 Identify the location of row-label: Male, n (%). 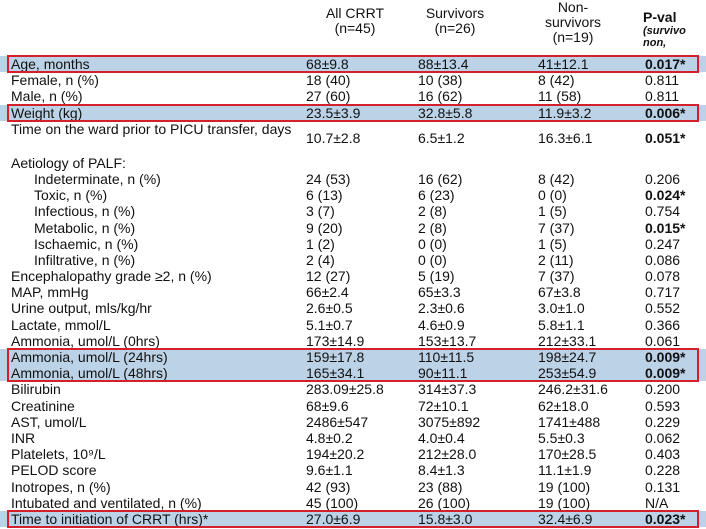
(47, 96).